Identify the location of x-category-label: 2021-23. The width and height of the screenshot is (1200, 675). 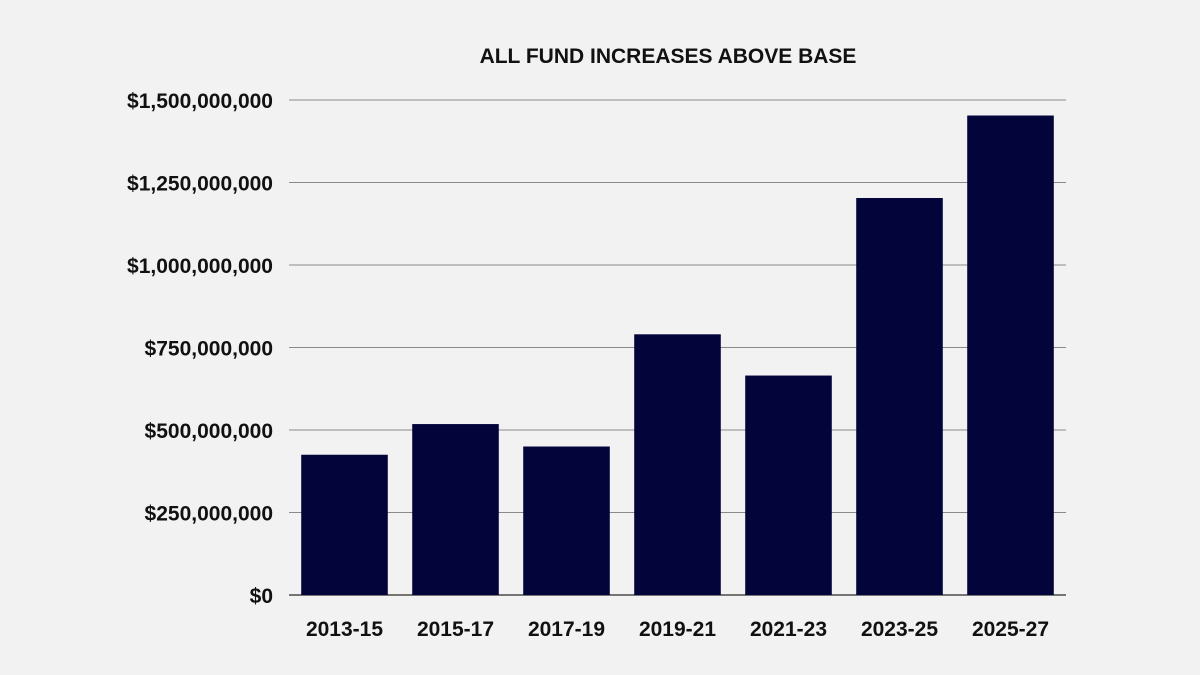
(788, 629).